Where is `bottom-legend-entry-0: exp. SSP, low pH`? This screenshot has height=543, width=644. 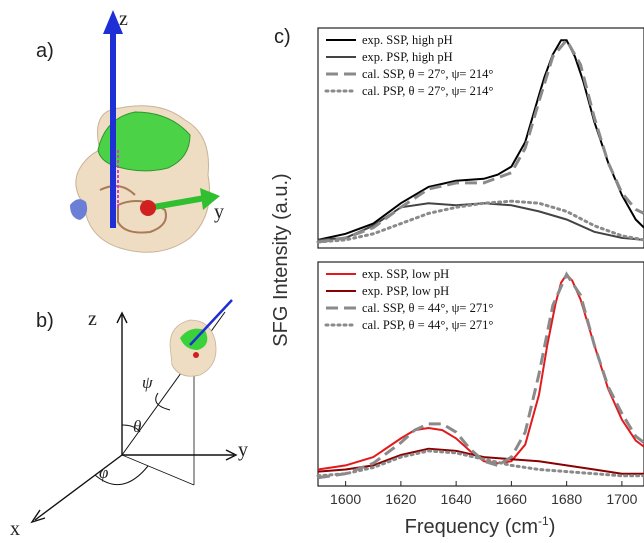 bottom-legend-entry-0: exp. SSP, low pH is located at coordinates (405, 274).